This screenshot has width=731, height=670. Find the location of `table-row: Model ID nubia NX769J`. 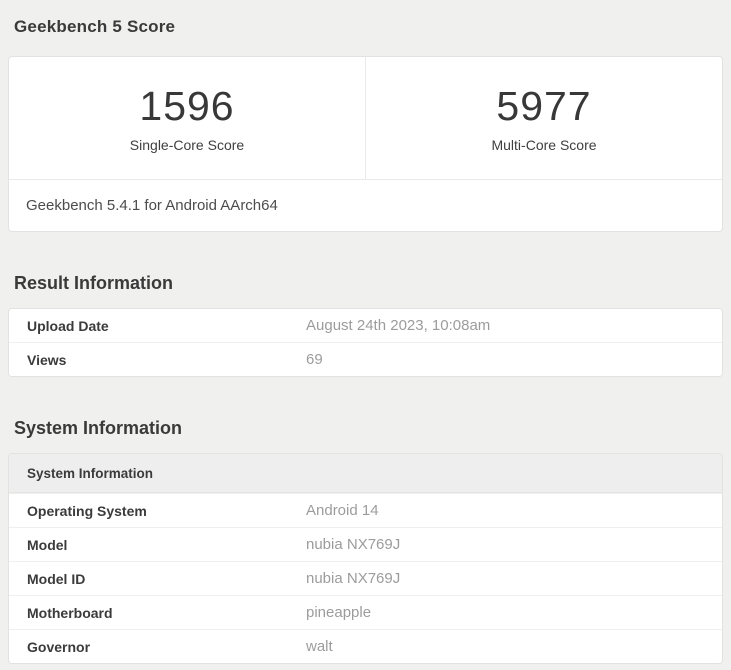

table-row: Model ID nubia NX769J is located at coordinates (365, 578).